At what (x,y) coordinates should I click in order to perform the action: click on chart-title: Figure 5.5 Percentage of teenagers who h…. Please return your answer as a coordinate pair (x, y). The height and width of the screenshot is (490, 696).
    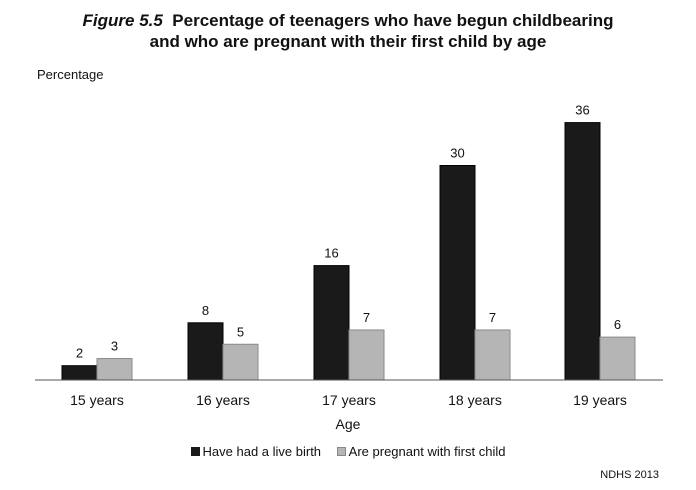
    Looking at the image, I should click on (348, 31).